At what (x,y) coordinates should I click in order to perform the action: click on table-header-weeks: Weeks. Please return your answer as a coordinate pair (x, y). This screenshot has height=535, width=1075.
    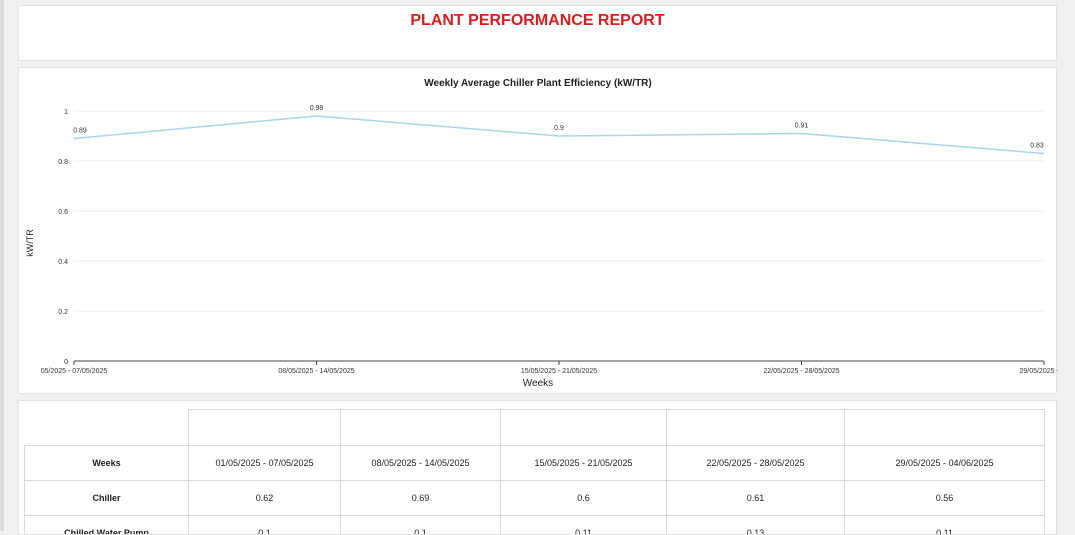
    Looking at the image, I should click on (107, 463).